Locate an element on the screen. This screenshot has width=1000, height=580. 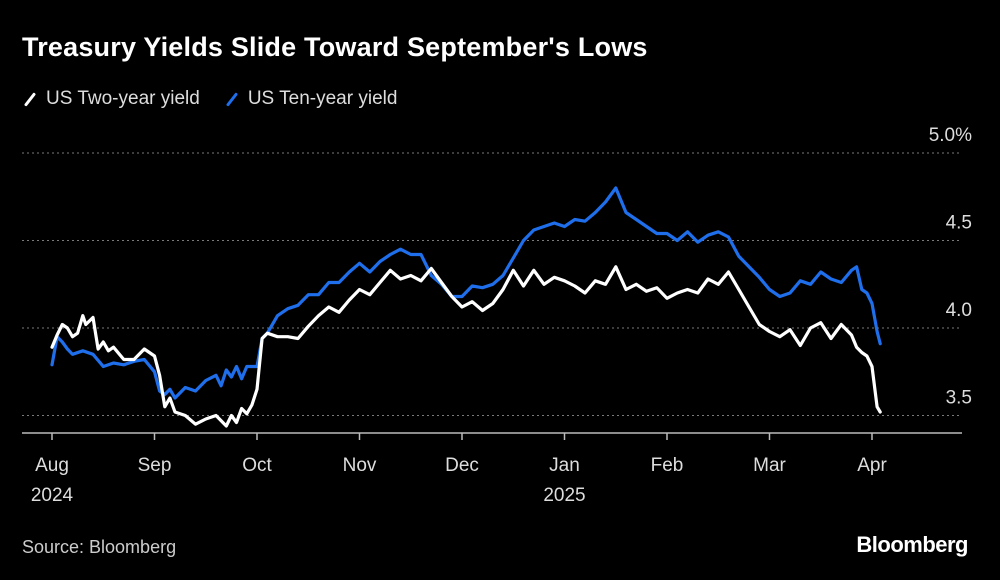
legend-label-ten-year: US Ten-year yield is located at coordinates (322, 98).